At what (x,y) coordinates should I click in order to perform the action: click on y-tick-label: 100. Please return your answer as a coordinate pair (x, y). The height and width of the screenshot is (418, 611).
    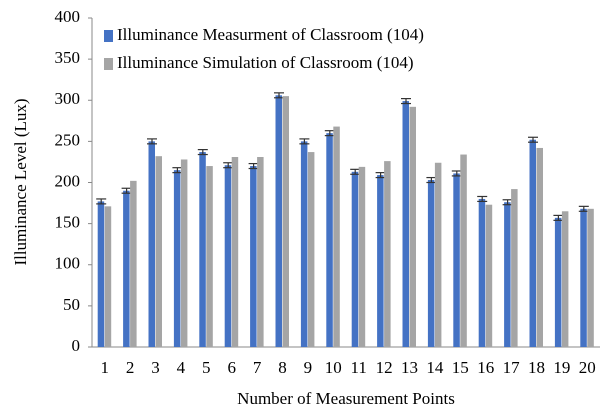
    Looking at the image, I should click on (68, 263).